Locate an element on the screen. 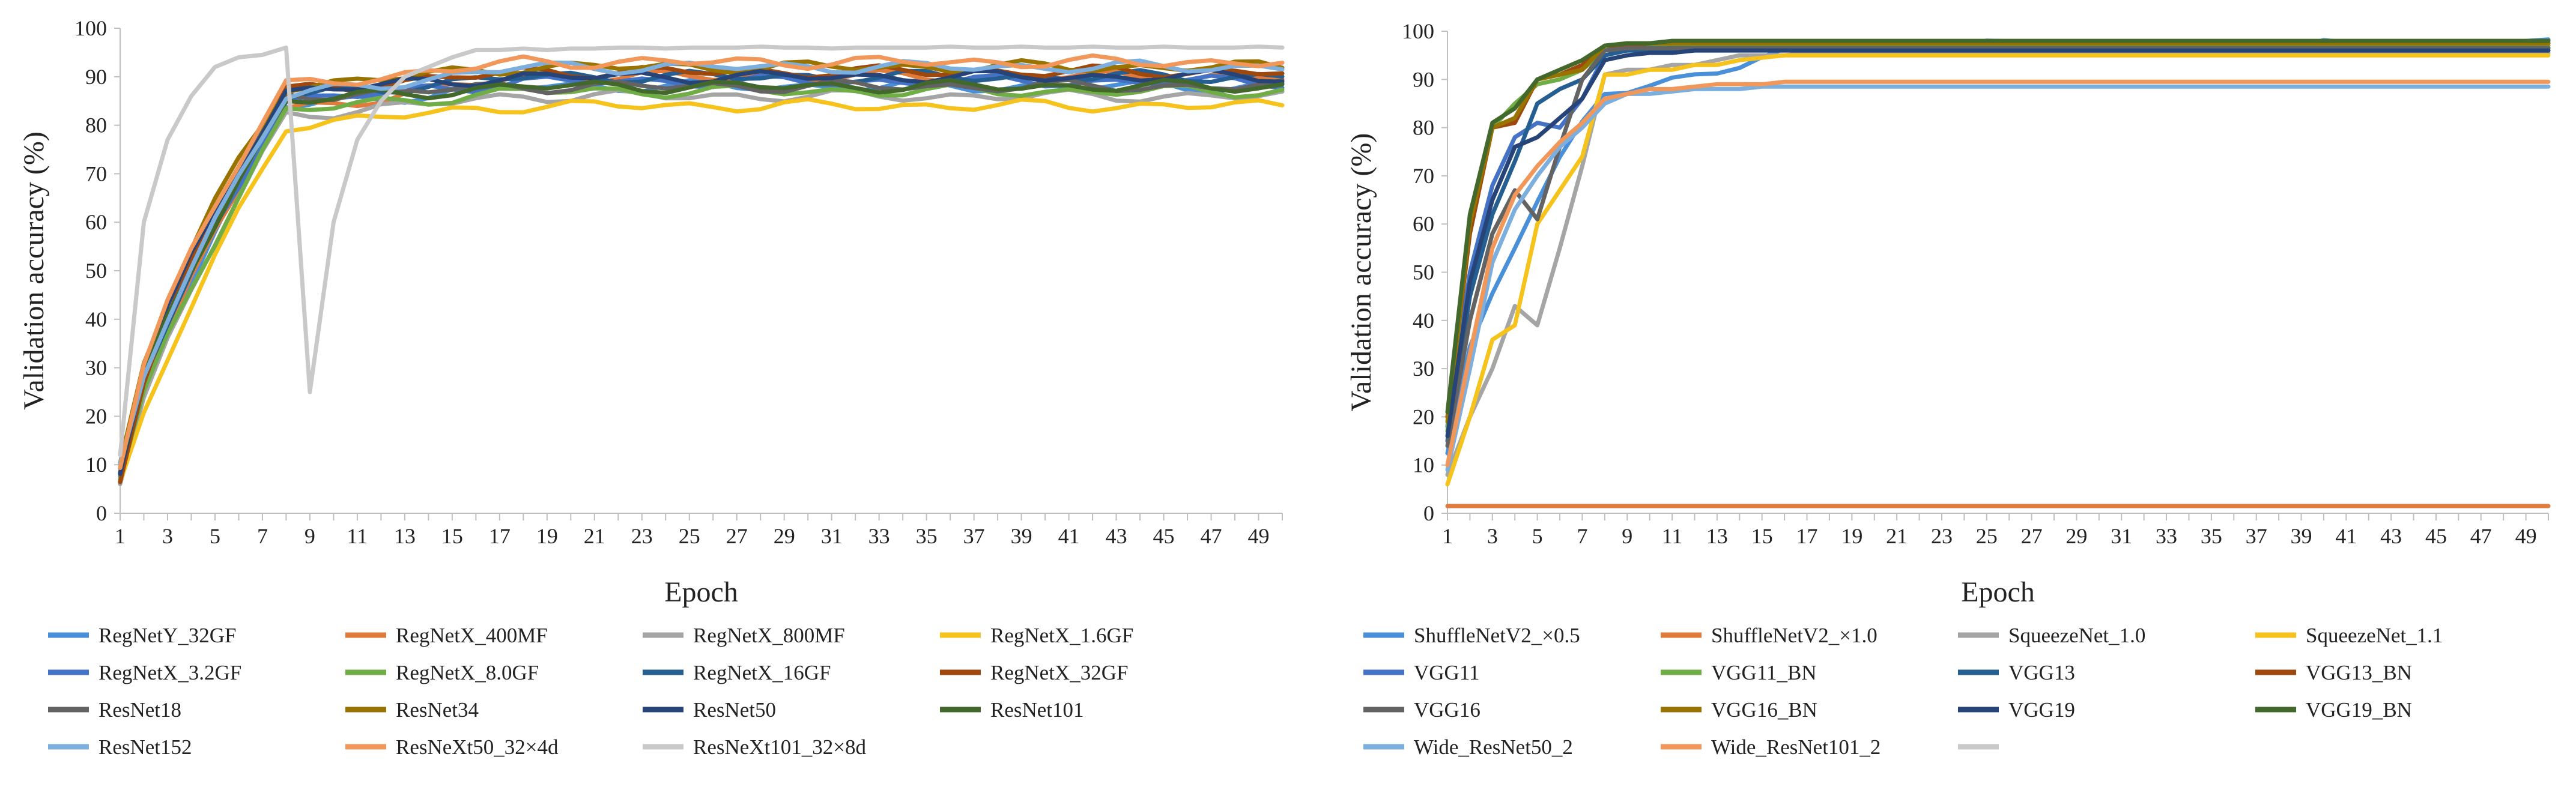 The height and width of the screenshot is (787, 2576). x-tick-label: 27 is located at coordinates (737, 536).